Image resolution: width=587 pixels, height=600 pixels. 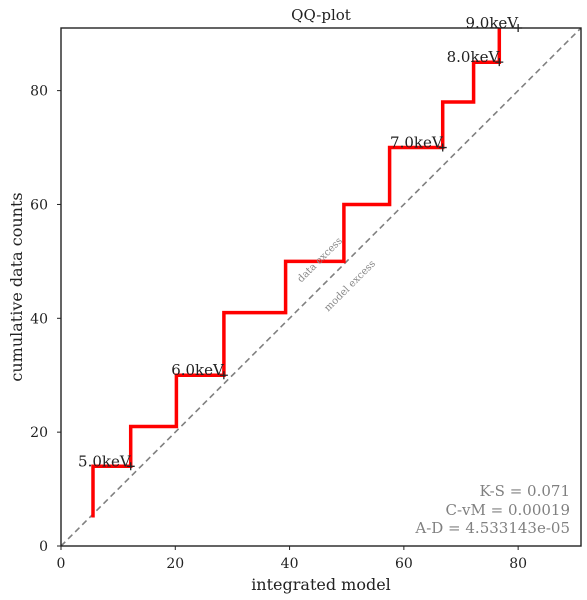 What do you see at coordinates (39, 319) in the screenshot?
I see `y-tick-label: 40` at bounding box center [39, 319].